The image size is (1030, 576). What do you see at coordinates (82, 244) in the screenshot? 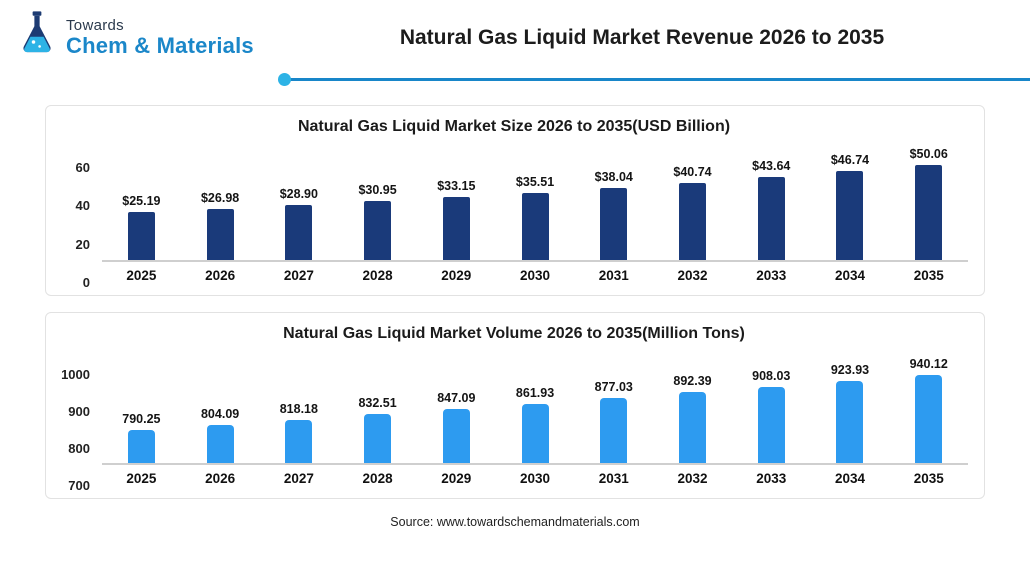
I see `y-tick-label: 20` at bounding box center [82, 244].